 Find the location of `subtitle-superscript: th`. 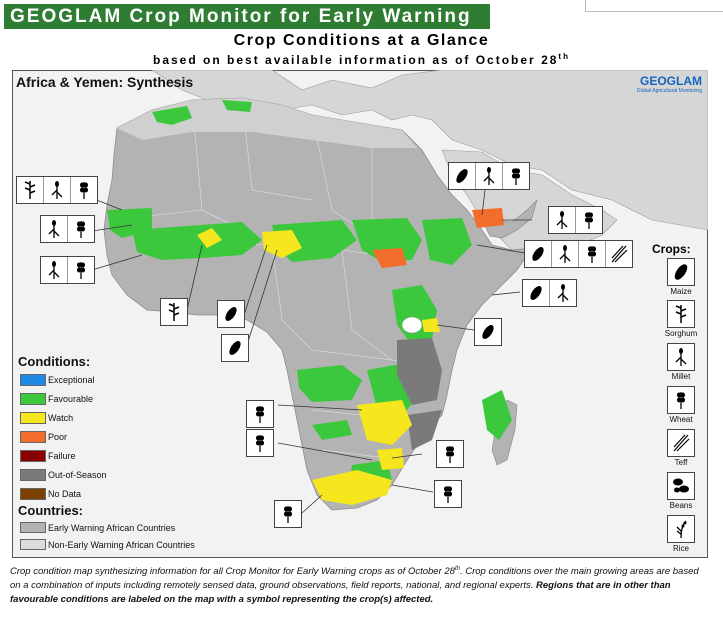

subtitle-superscript: th is located at coordinates (564, 56).